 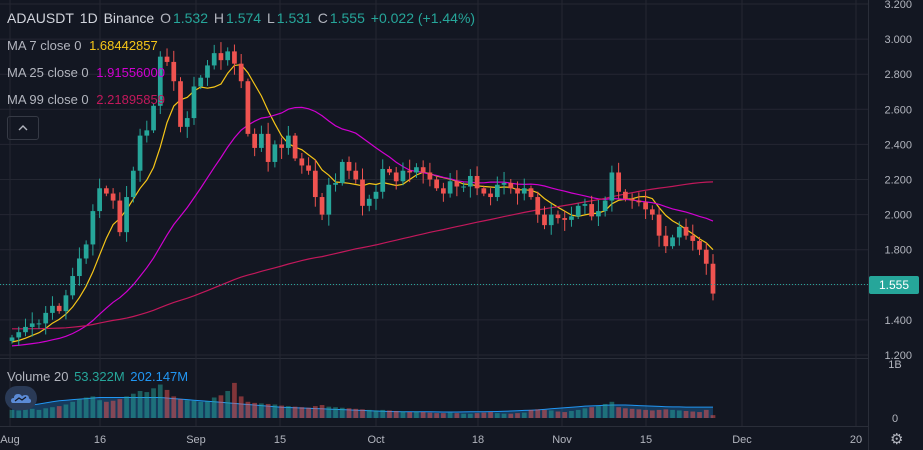 I want to click on y-tick-label: 1.200, so click(x=898, y=356).